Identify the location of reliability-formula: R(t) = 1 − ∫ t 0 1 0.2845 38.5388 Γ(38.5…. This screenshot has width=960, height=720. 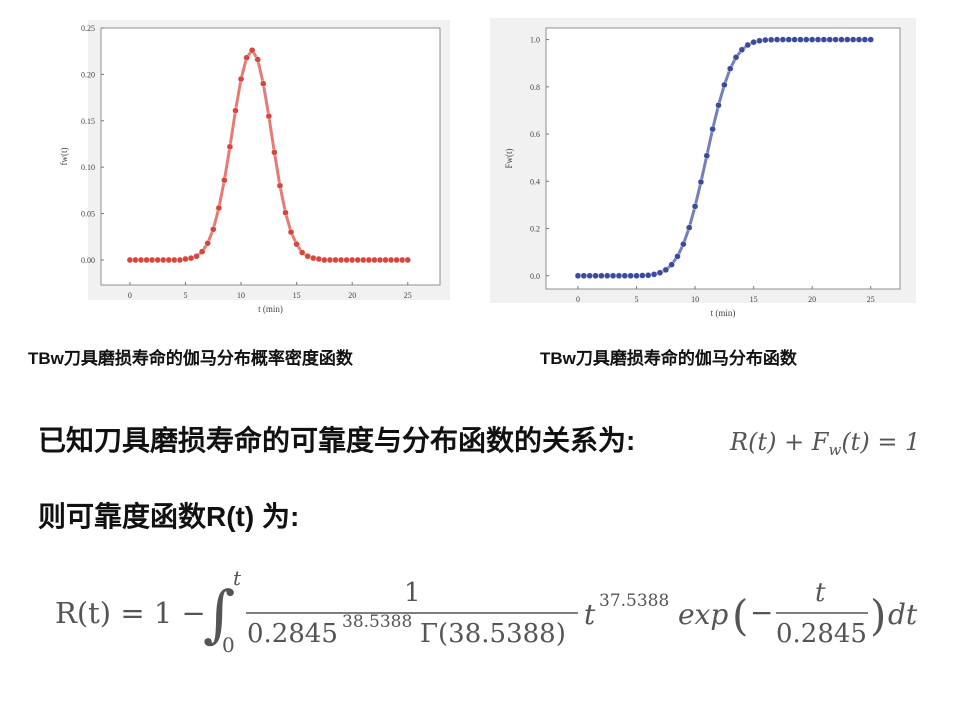
(486, 611).